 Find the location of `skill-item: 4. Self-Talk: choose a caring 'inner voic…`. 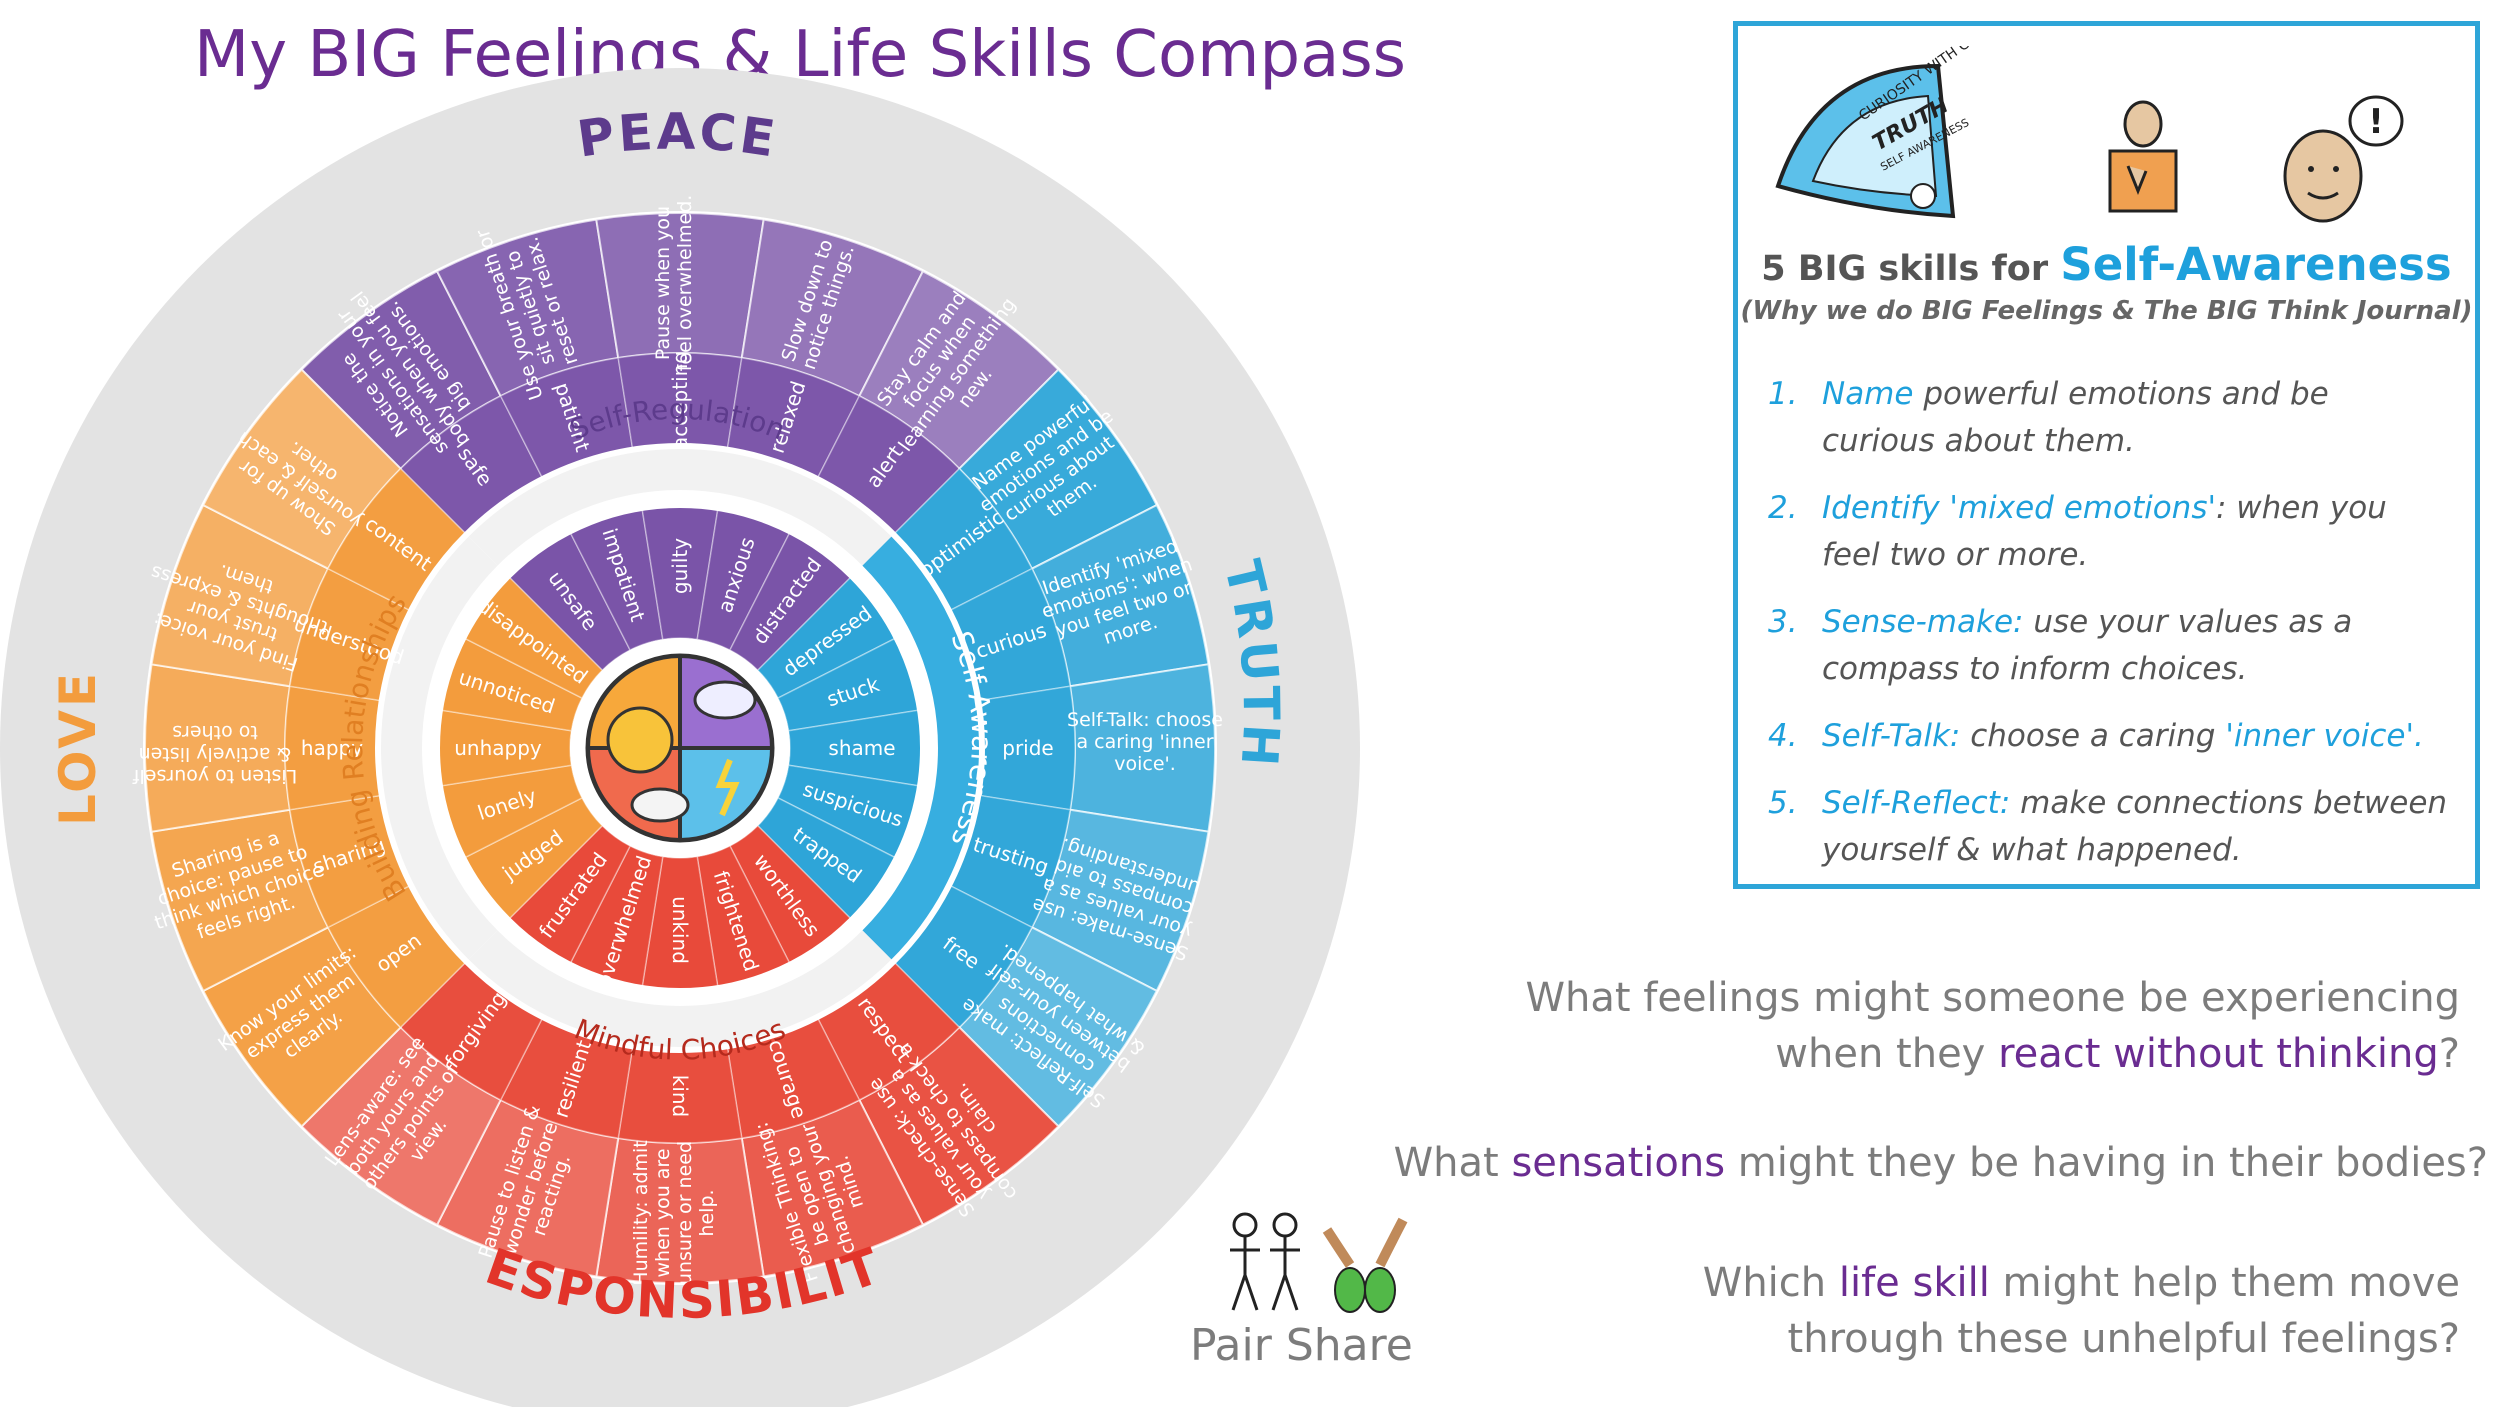

skill-item: 4. Self-Talk: choose a caring 'inner voic… is located at coordinates (2108, 736).